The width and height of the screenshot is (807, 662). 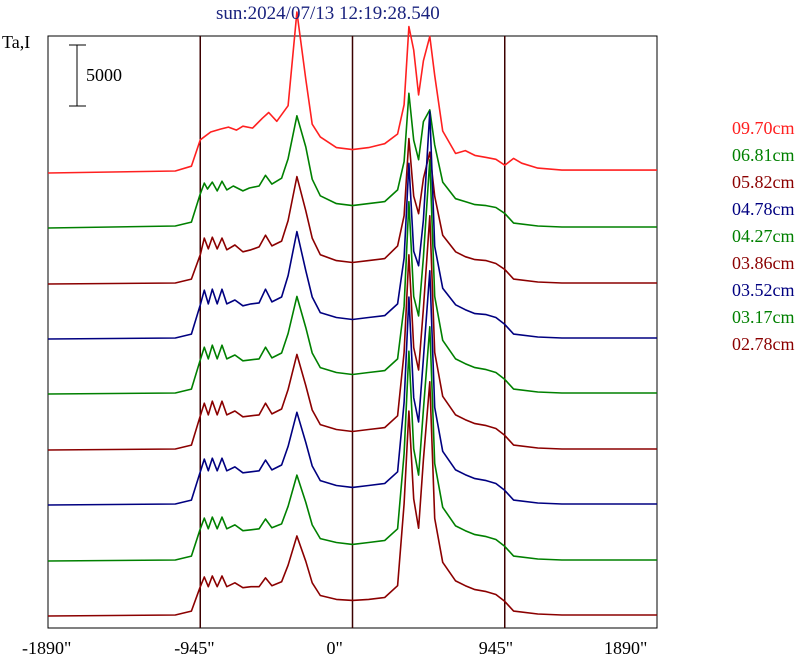 I want to click on legend-entry: 03.86cm, so click(x=763, y=263).